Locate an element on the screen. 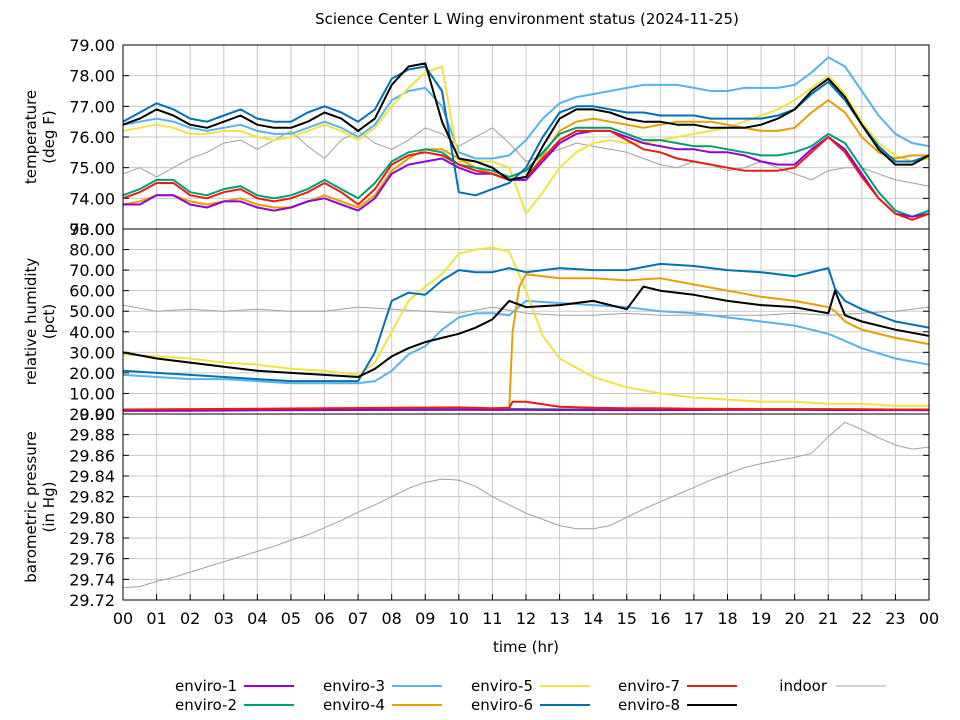  y-tick-label: 29.72 is located at coordinates (92, 600).